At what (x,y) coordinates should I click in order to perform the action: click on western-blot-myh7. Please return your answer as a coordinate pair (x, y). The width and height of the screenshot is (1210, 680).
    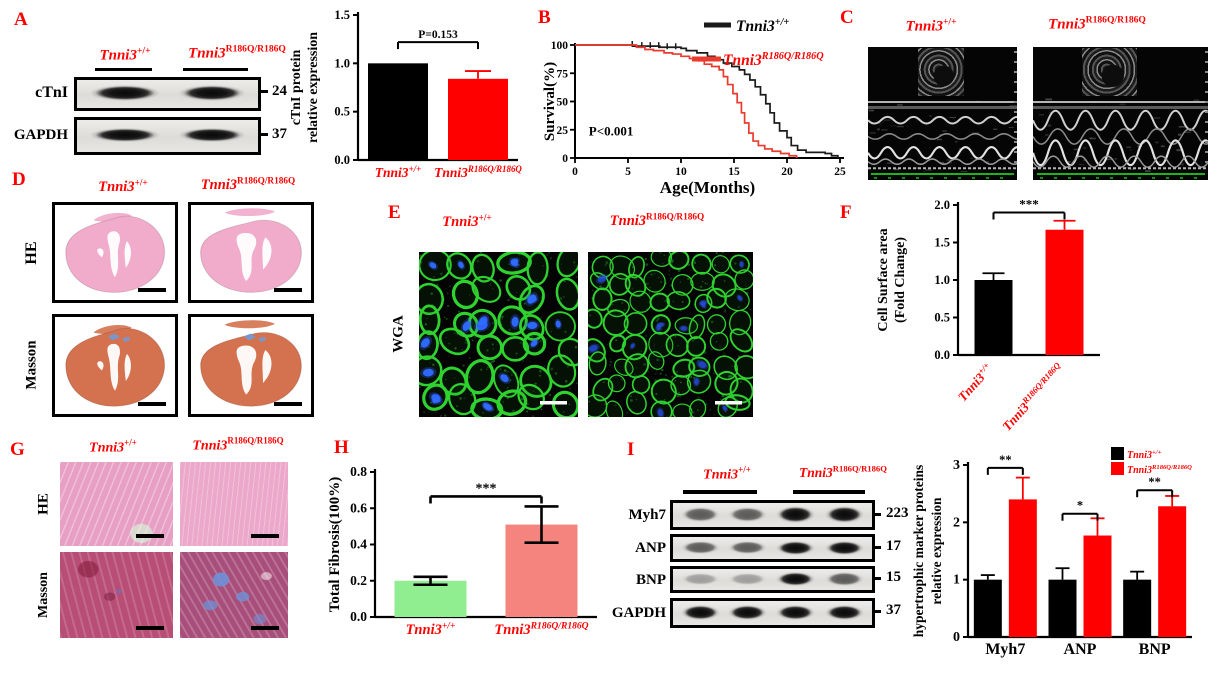
    Looking at the image, I should click on (772, 515).